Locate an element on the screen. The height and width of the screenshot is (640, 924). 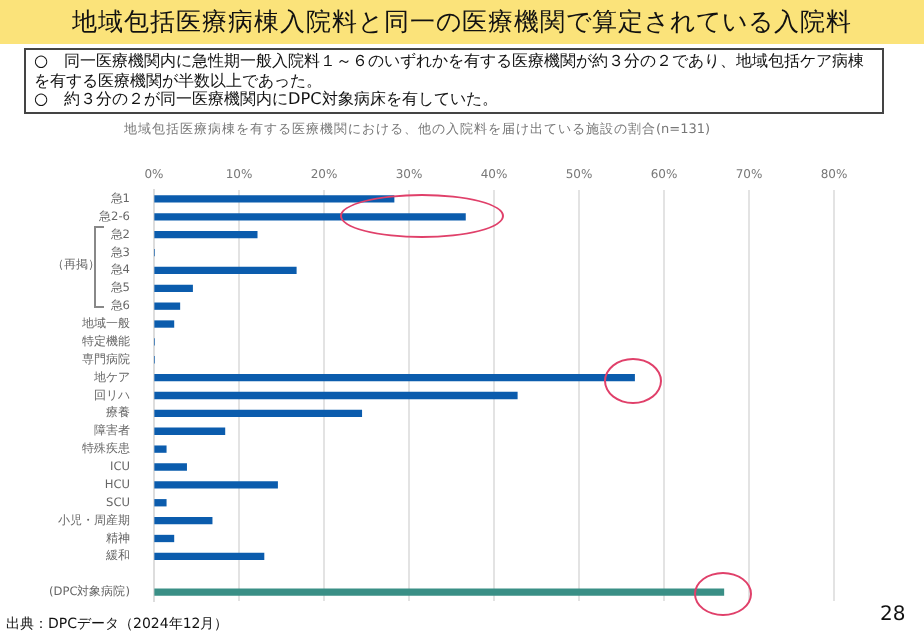
text: ○ 同一医療機関内に急性期一般入院料１～６のいずれかを有する医療機関が約３分の２であり、地域包括ケア病棟を有する医療機関が半数以上であった。 is located at coordinates (450, 69).